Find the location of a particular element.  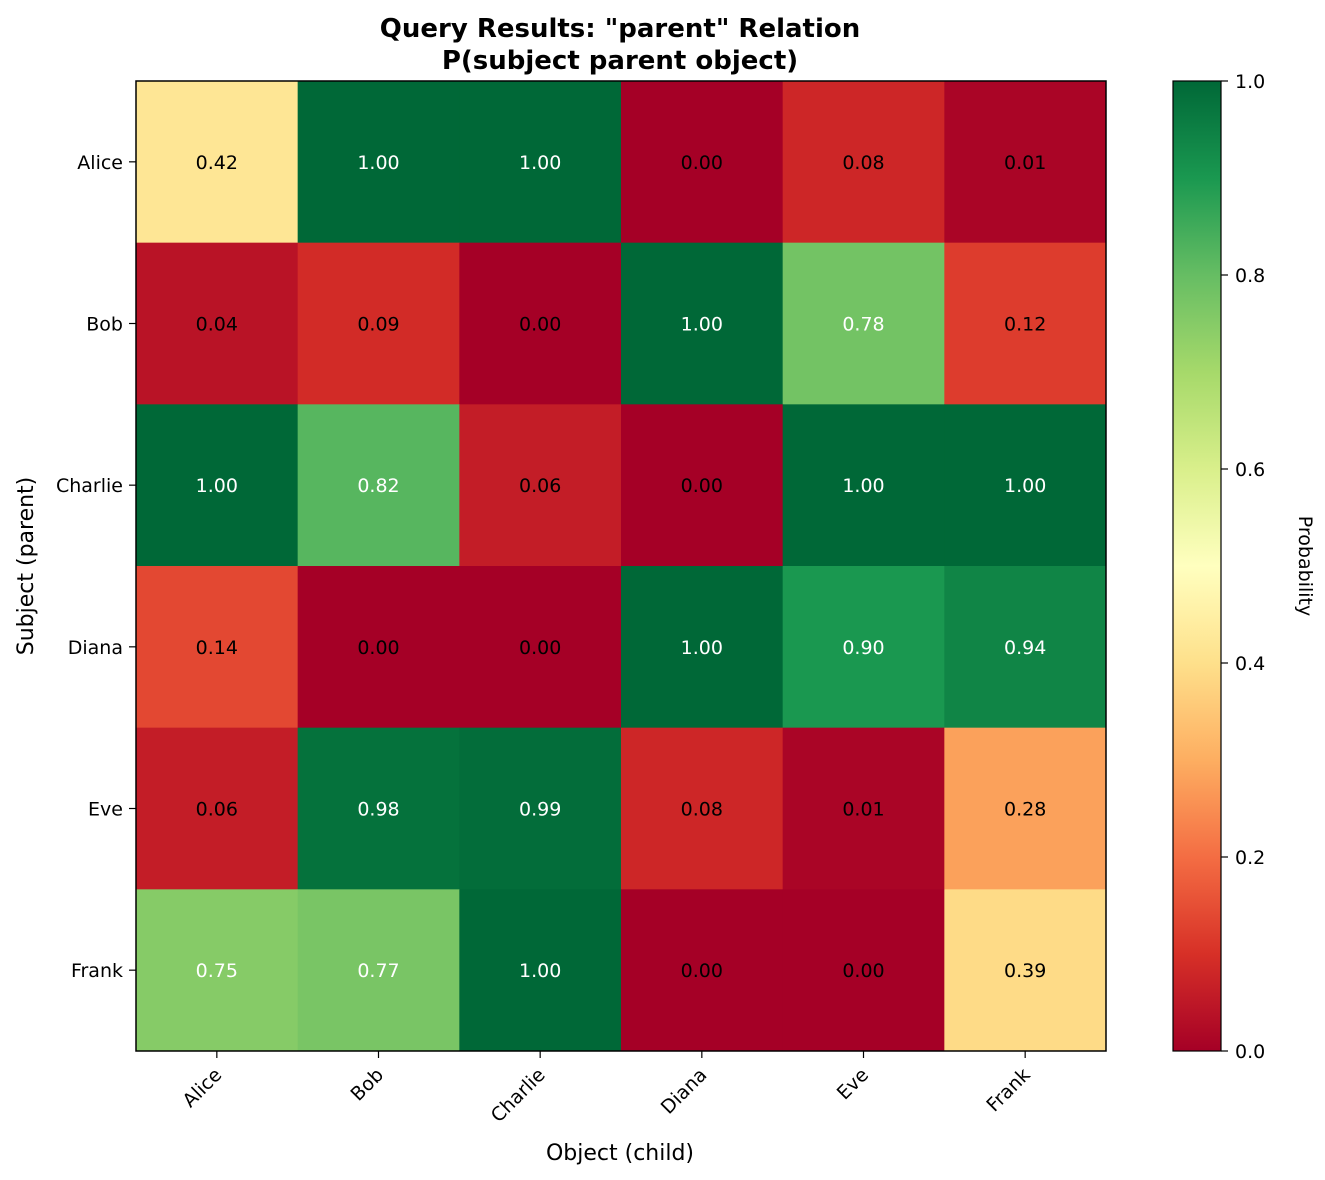

cell-value-label: 0.39 is located at coordinates (1025, 971).